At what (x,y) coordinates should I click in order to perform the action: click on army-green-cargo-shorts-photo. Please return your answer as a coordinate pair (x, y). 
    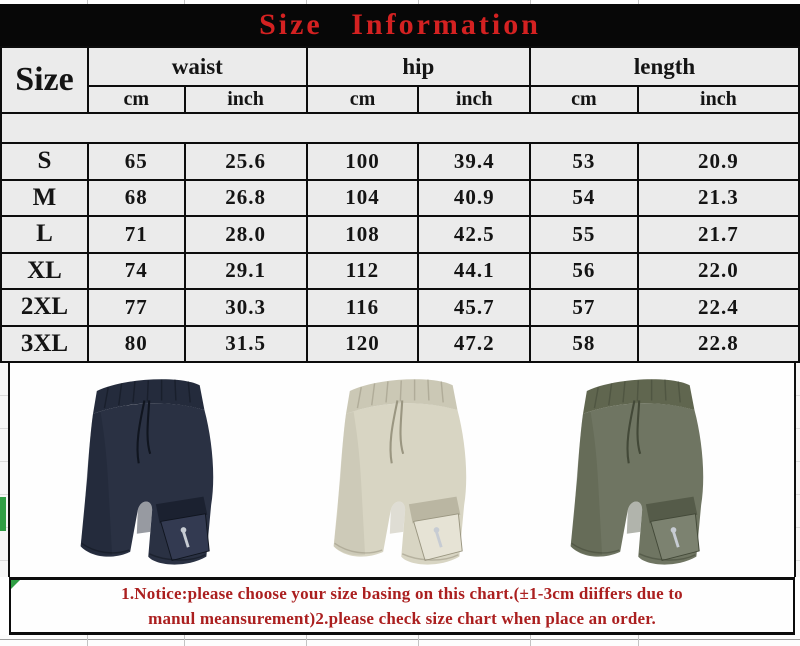
    Looking at the image, I should click on (633, 470).